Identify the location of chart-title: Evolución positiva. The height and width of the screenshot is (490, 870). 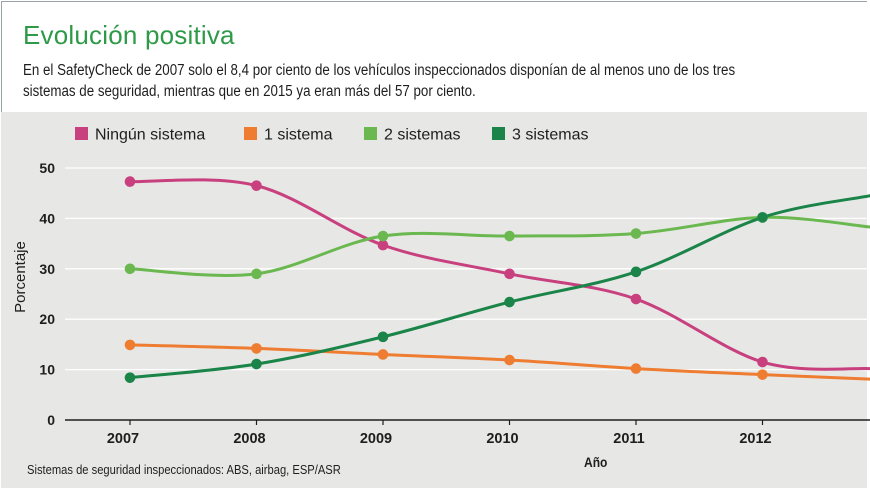
(129, 35).